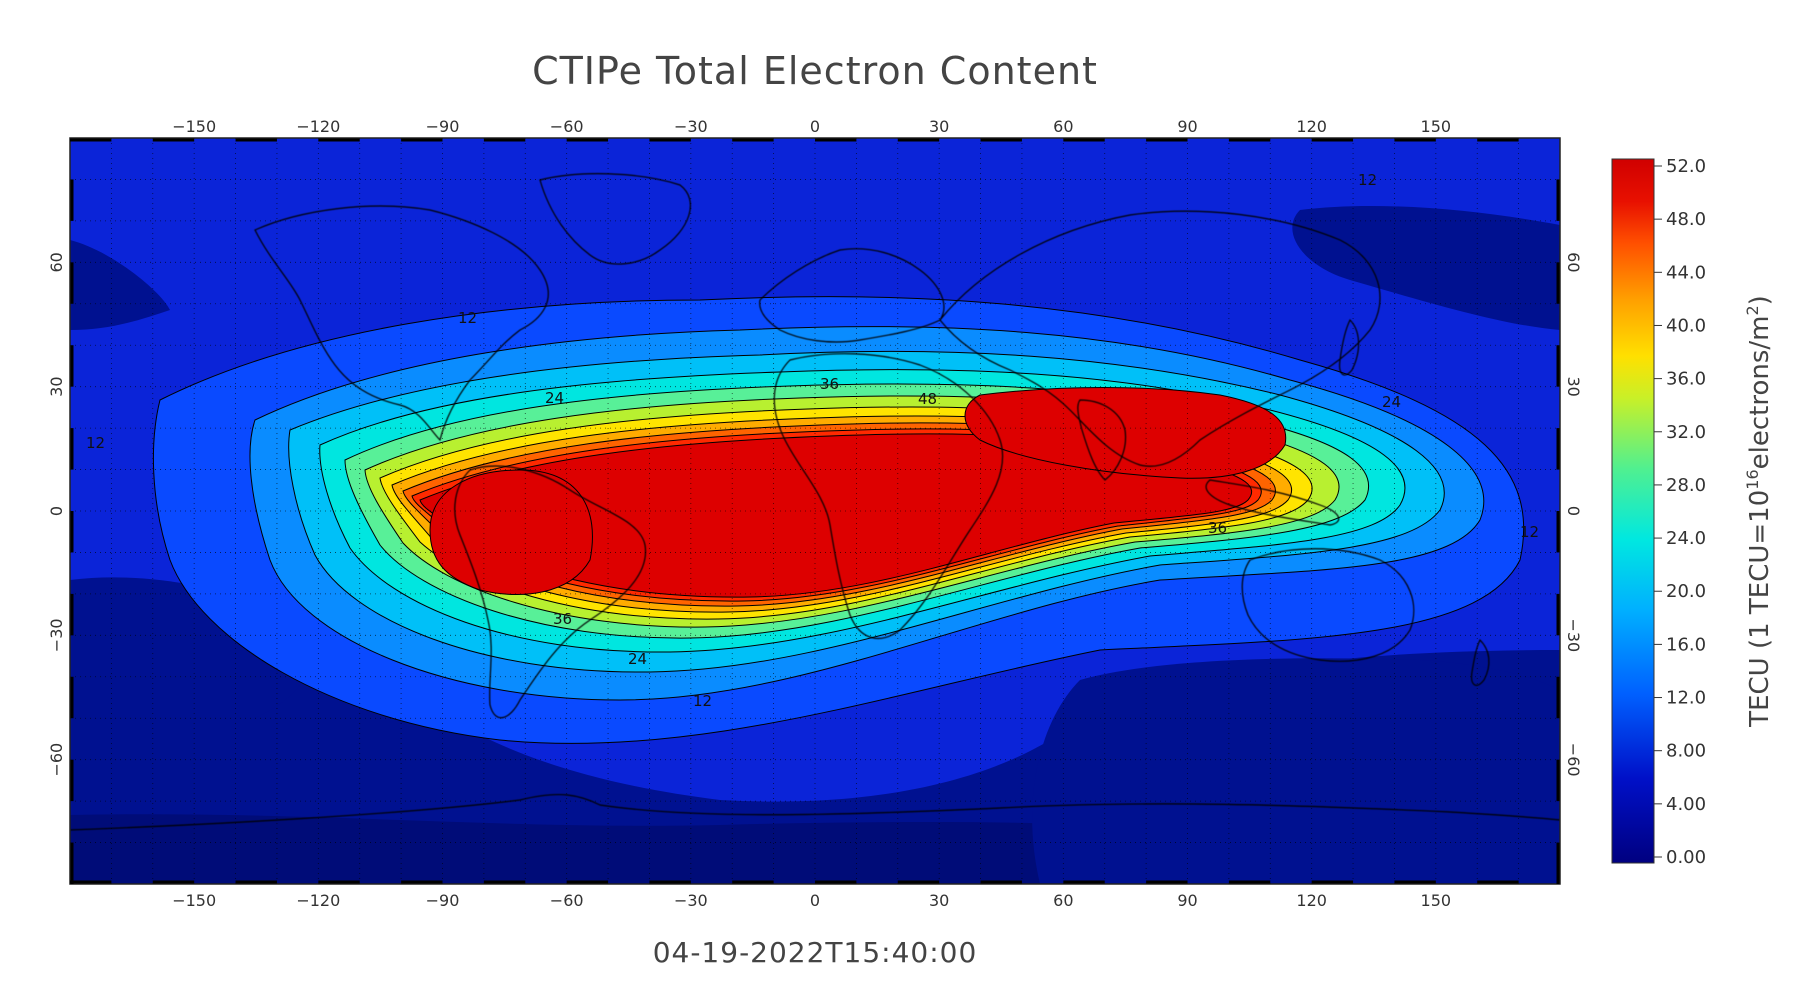 This screenshot has width=1800, height=1000. What do you see at coordinates (1686, 325) in the screenshot?
I see `colorbar-tick-label: 40.0` at bounding box center [1686, 325].